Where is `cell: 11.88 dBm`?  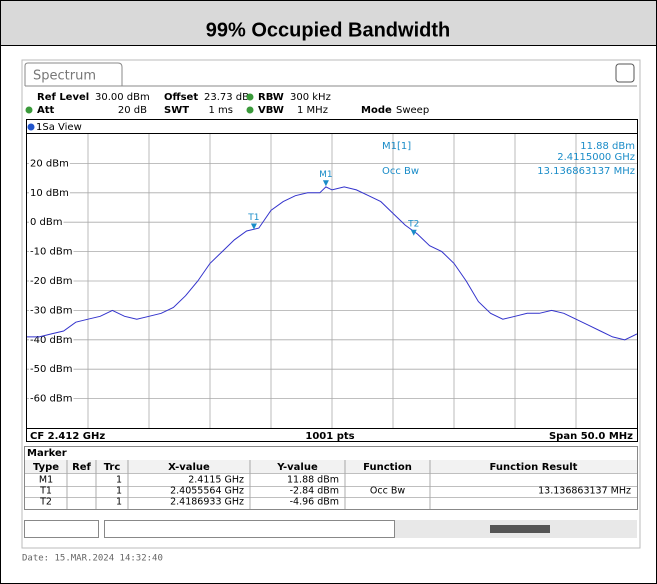
cell: 11.88 dBm is located at coordinates (313, 480).